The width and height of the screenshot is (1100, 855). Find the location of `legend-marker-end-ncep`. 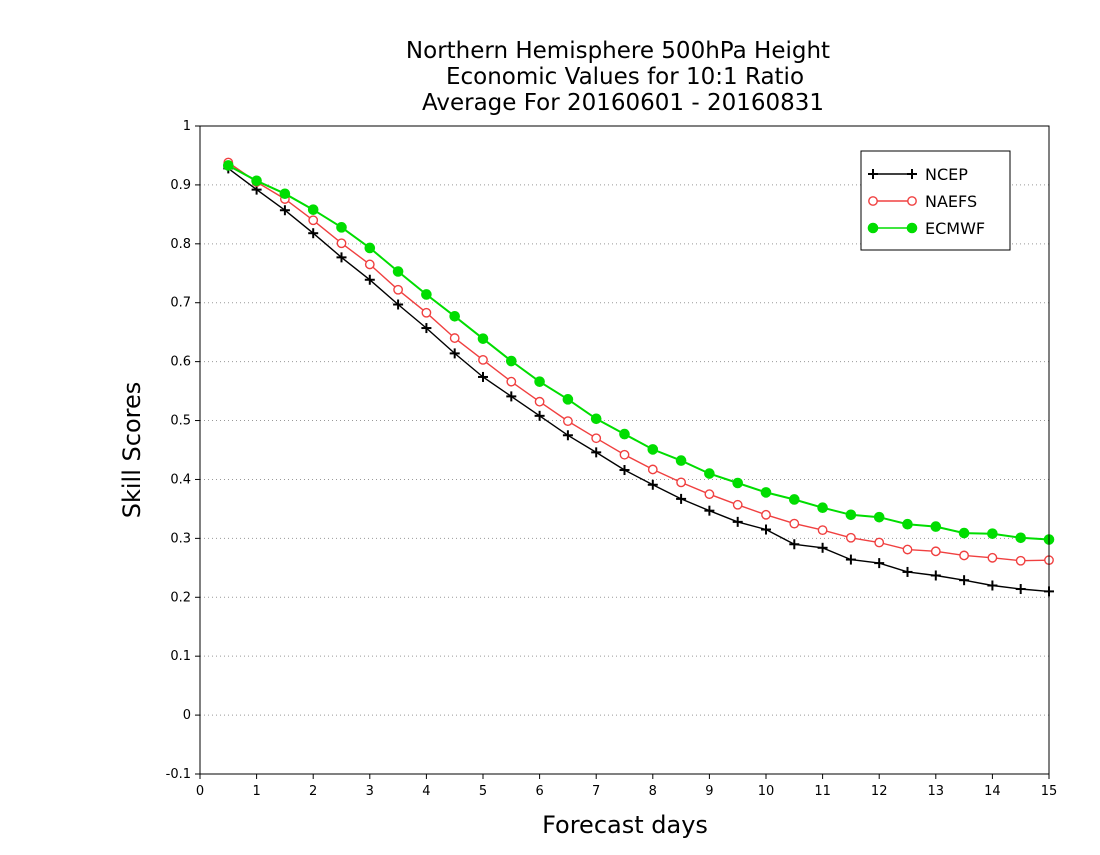

legend-marker-end-ncep is located at coordinates (912, 174).